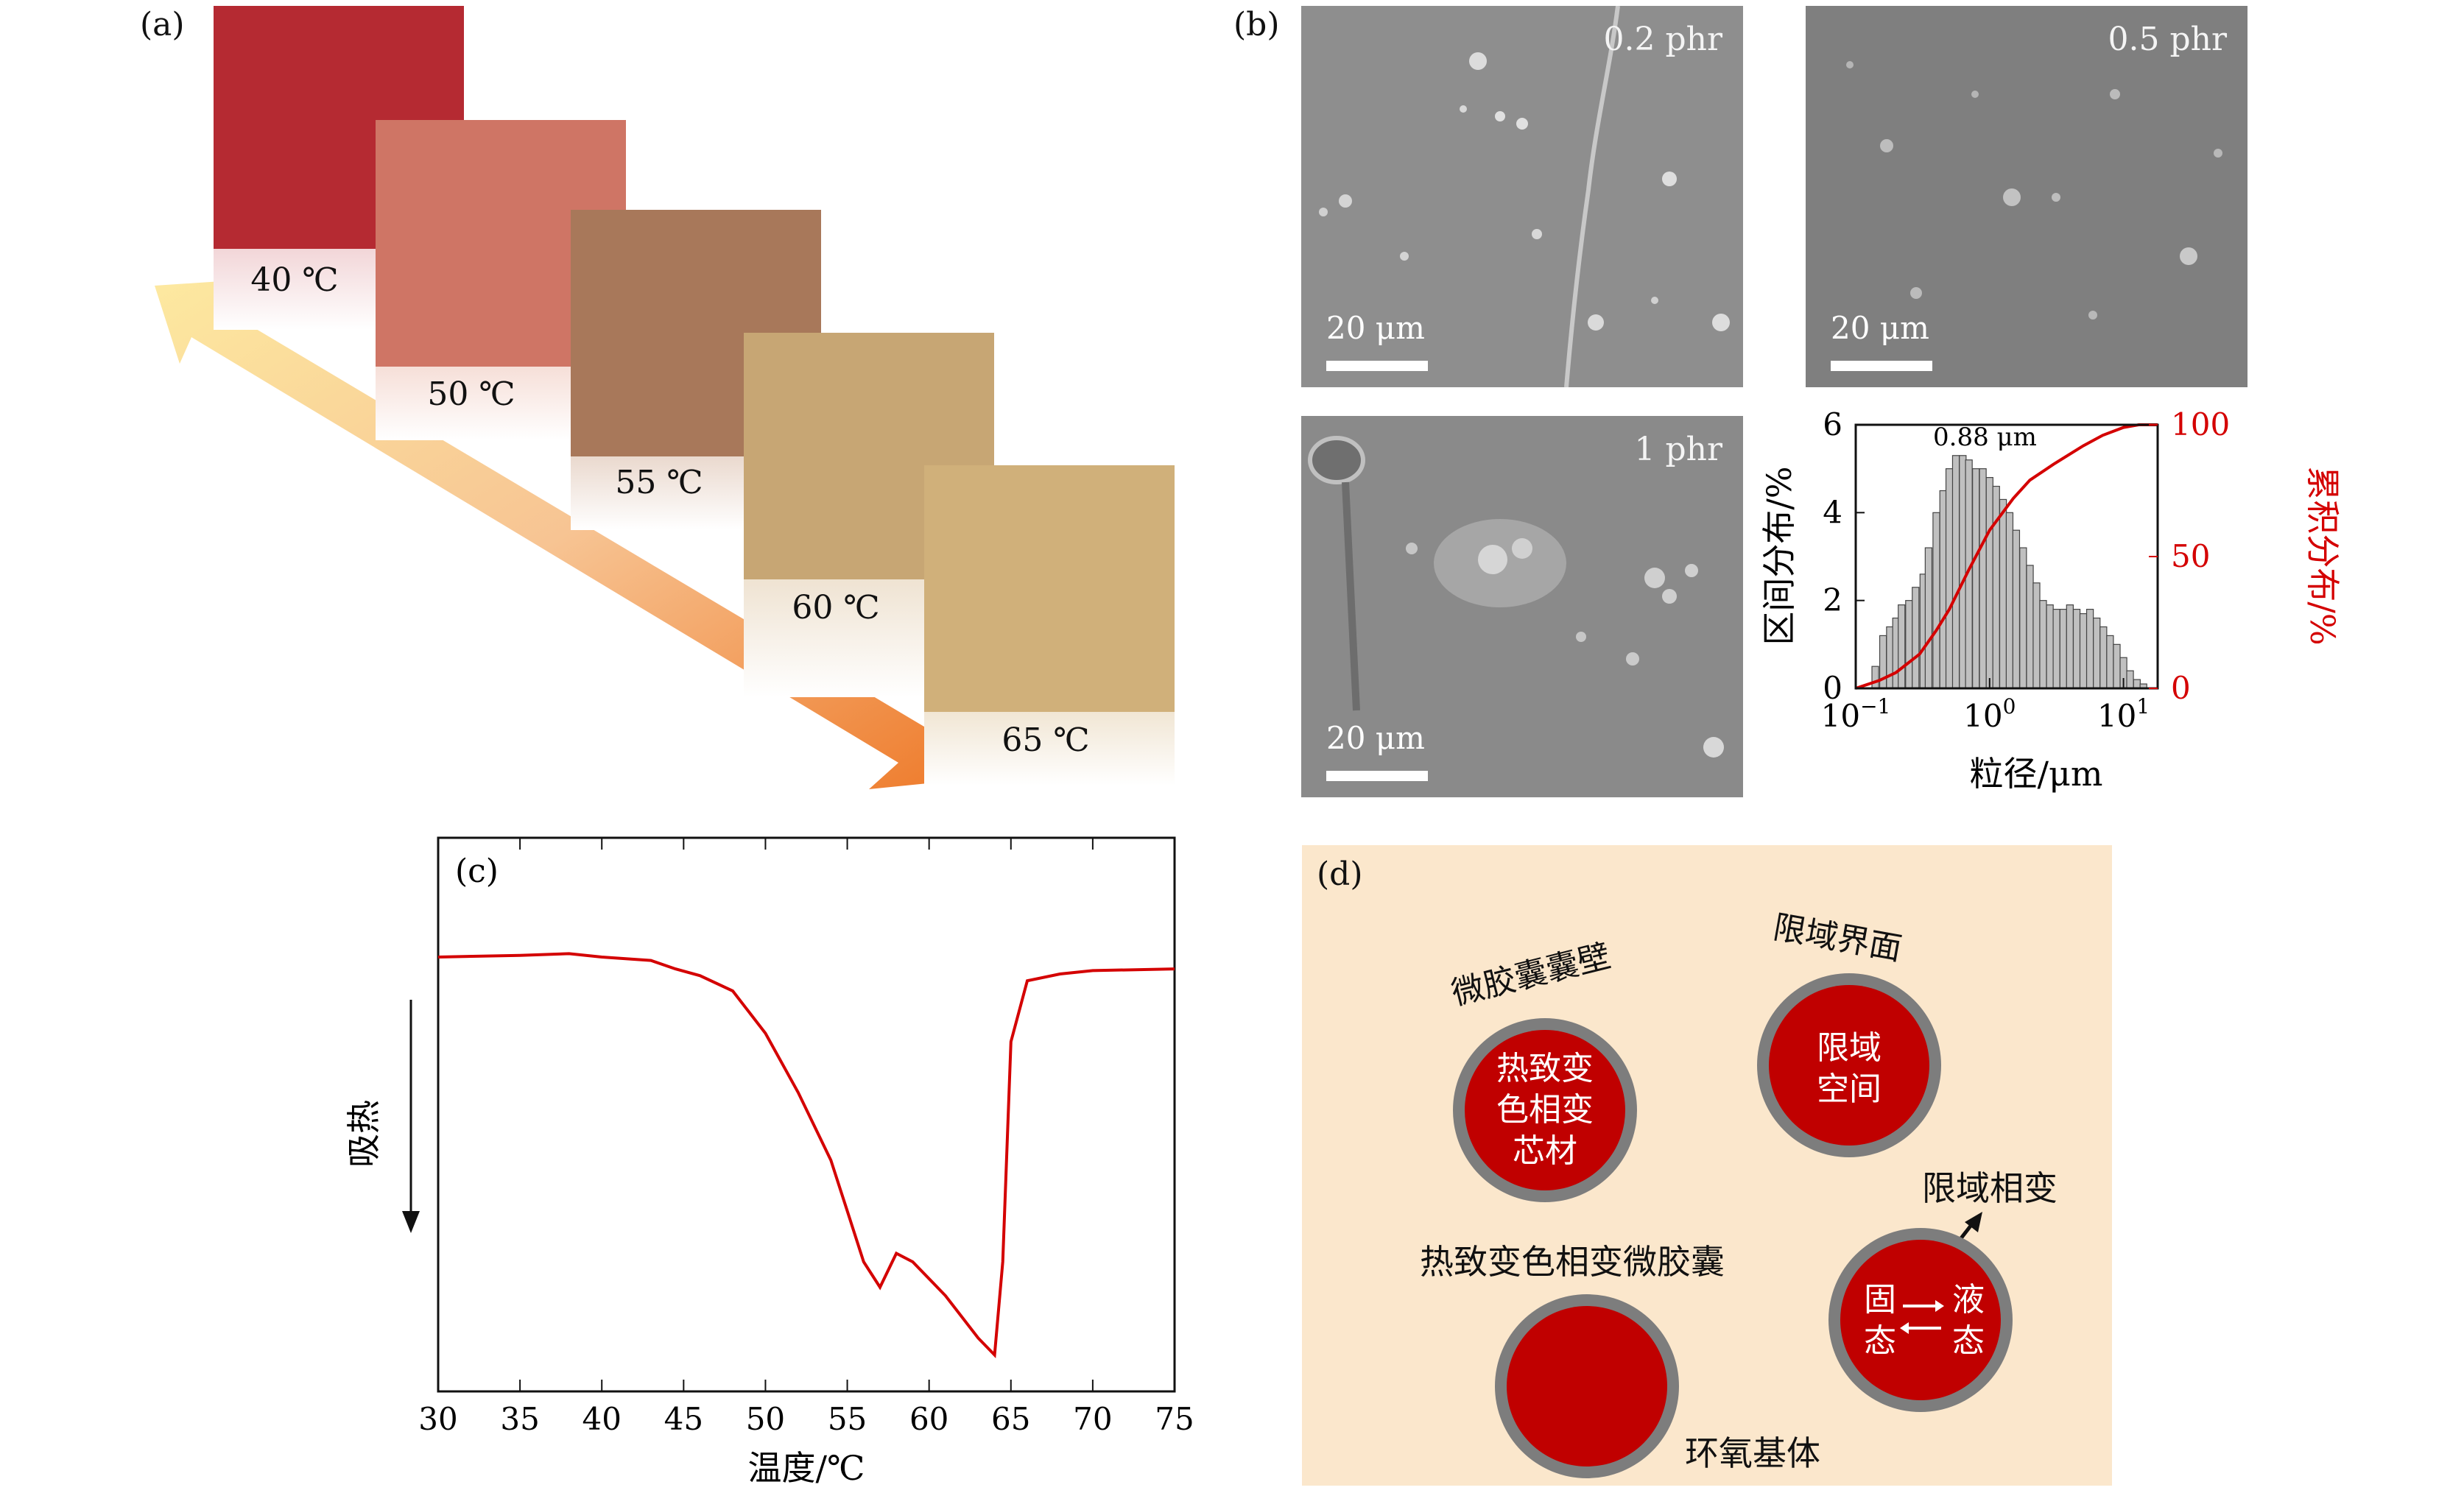 The width and height of the screenshot is (2464, 1493). Describe the element at coordinates (1968, 1300) in the screenshot. I see `liquid-text-line: 液` at that location.